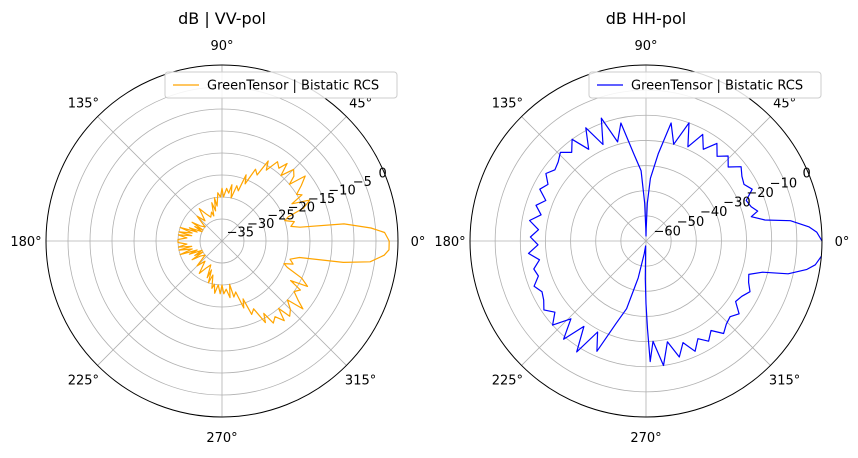 The width and height of the screenshot is (858, 458). I want to click on radial-tick-label: −60, so click(666, 231).